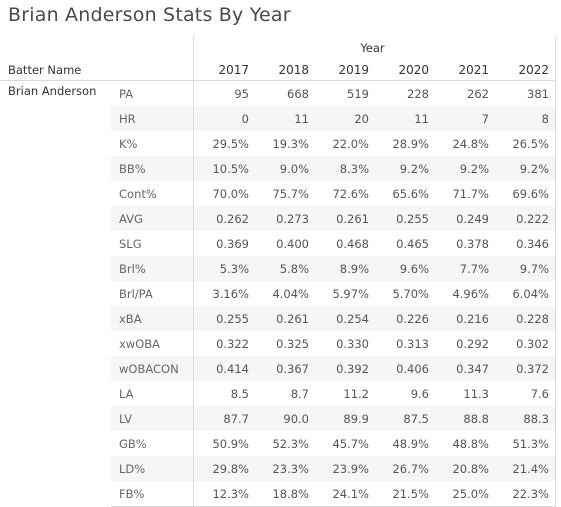 The image size is (561, 507). I want to click on table-cell: 50.9%, so click(230, 444).